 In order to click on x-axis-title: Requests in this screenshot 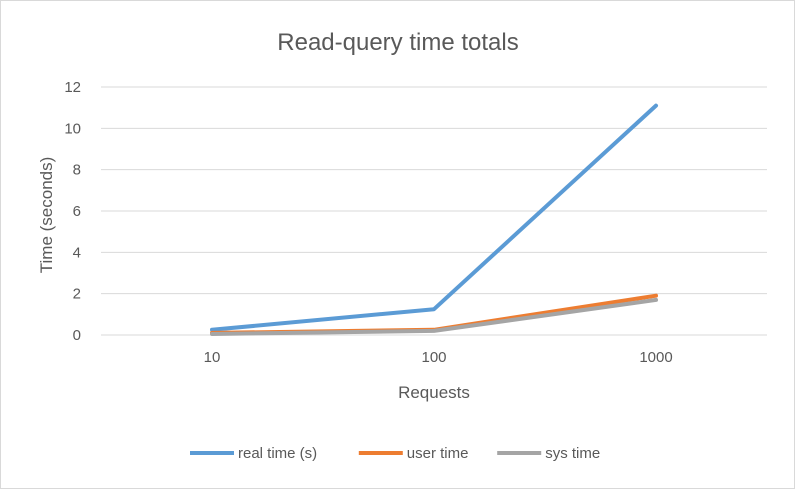, I will do `click(434, 392)`.